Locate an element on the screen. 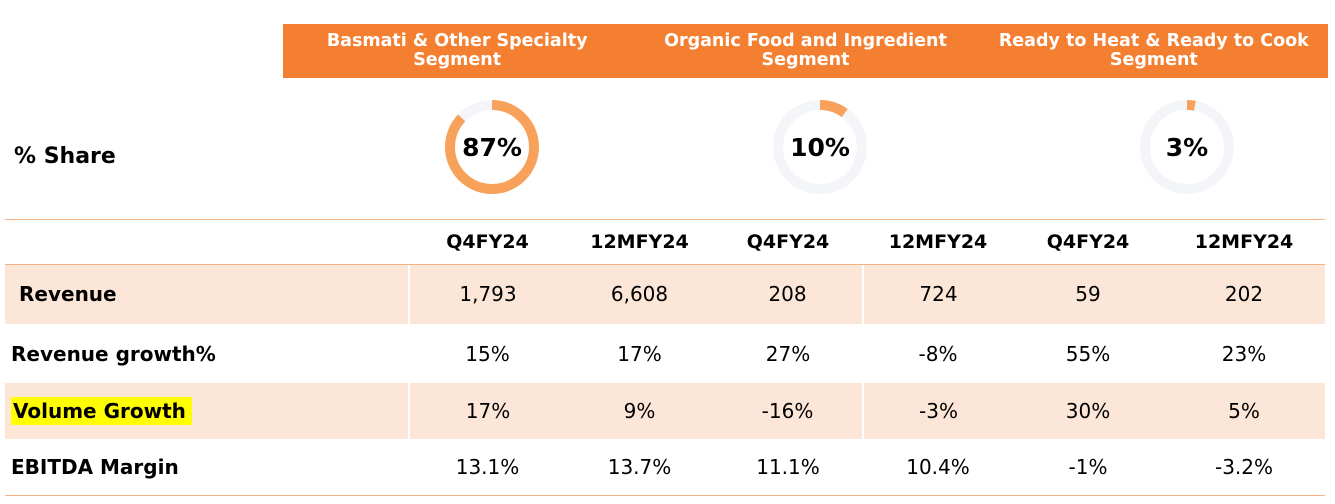 This screenshot has height=504, width=1335. share-value: 3% is located at coordinates (1187, 147).